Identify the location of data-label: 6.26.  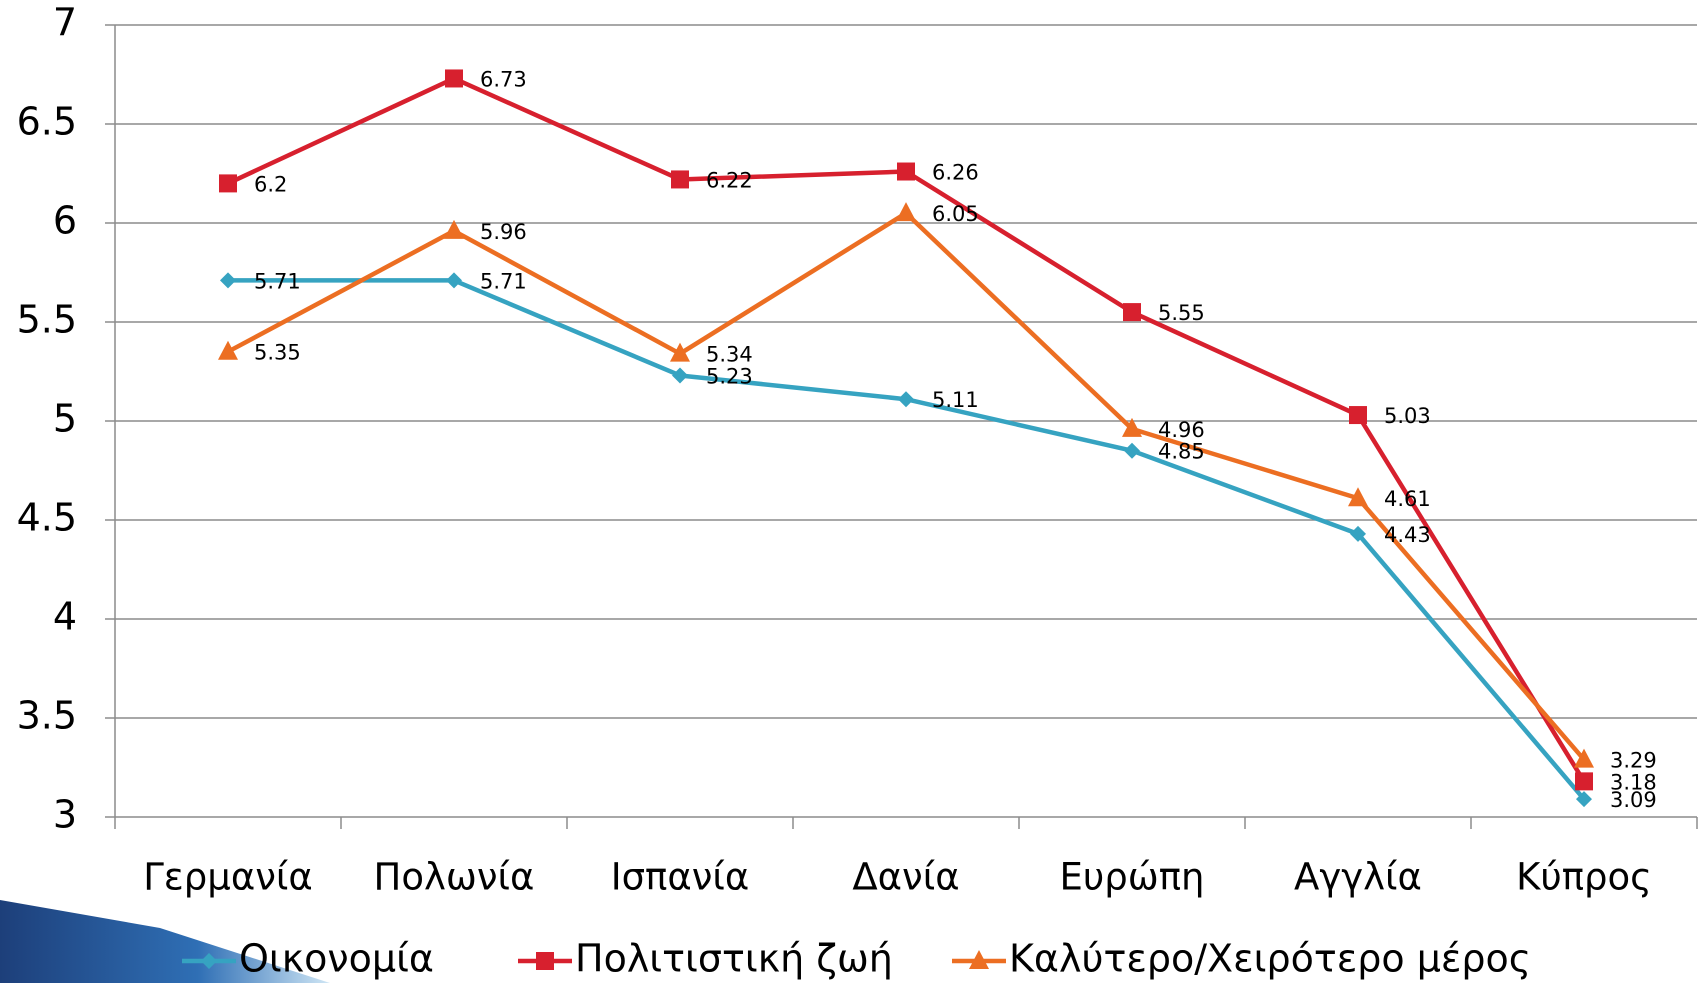
(955, 173).